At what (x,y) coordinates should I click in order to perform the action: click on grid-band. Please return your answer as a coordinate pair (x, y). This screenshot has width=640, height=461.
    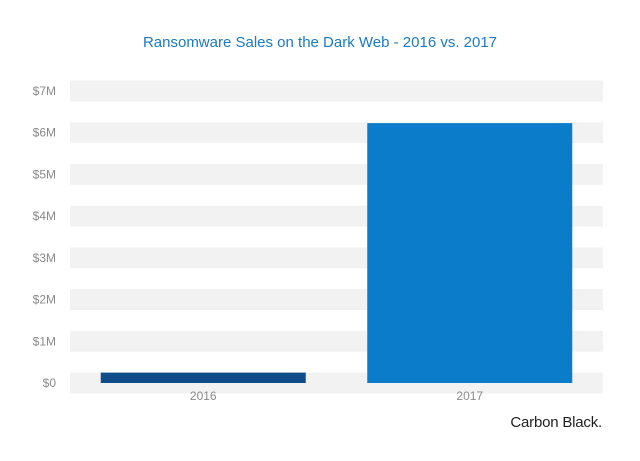
    Looking at the image, I should click on (336, 91).